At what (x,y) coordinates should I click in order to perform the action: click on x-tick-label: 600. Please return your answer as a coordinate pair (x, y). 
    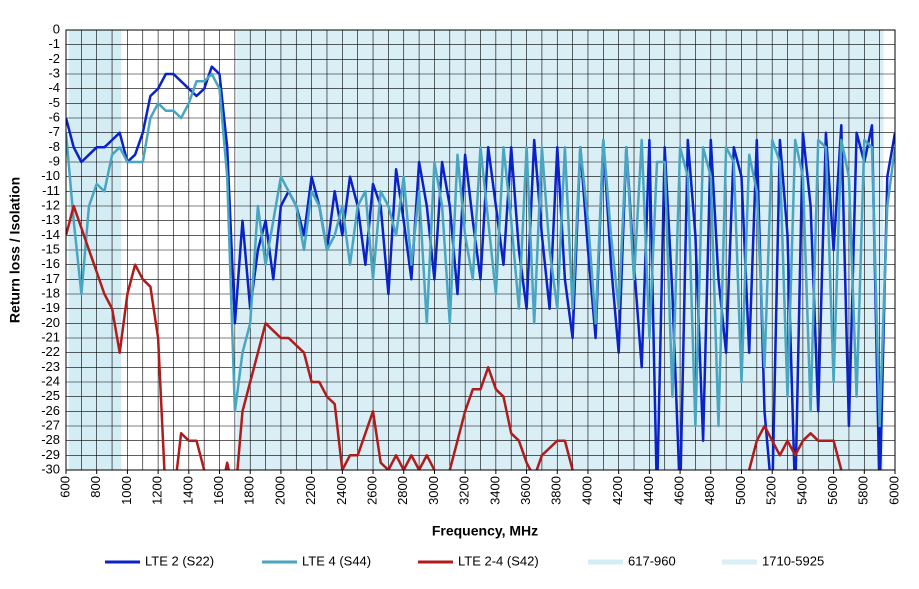
    Looking at the image, I should click on (64, 487).